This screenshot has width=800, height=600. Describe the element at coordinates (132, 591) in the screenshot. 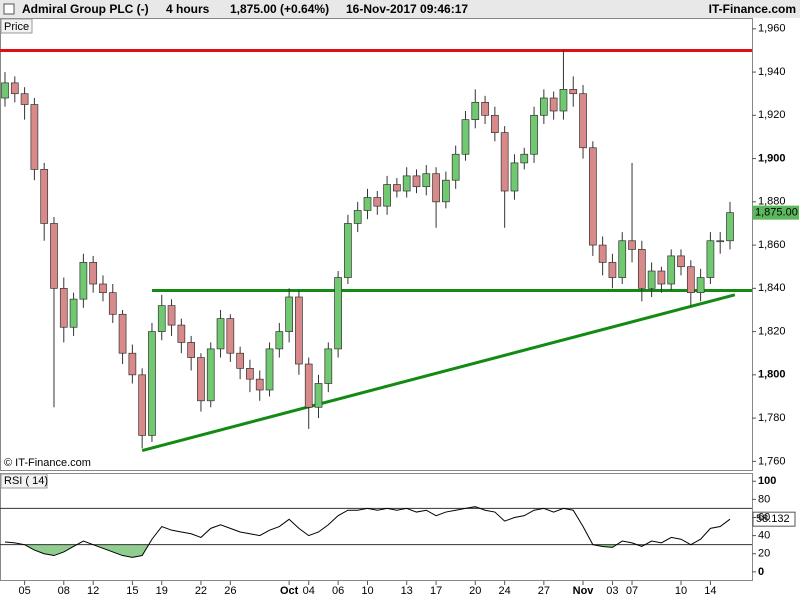

I see `x-tick-label: 15` at that location.